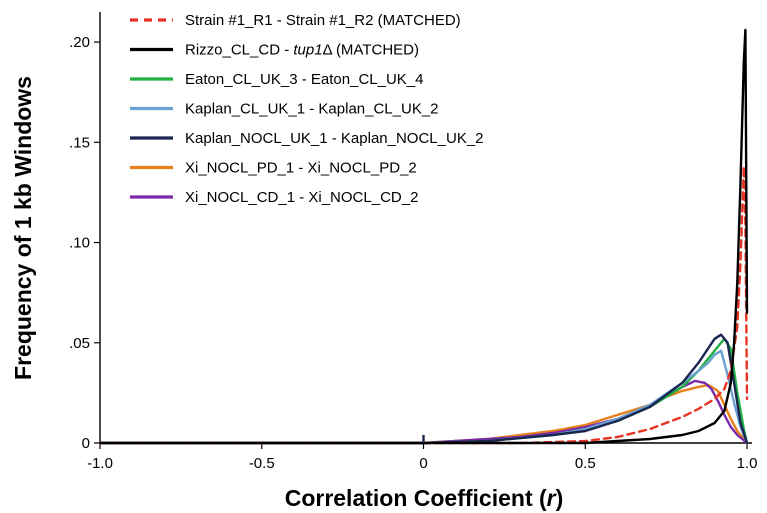 The image size is (767, 513). Describe the element at coordinates (100, 463) in the screenshot. I see `x-tick-label: -1.0` at that location.